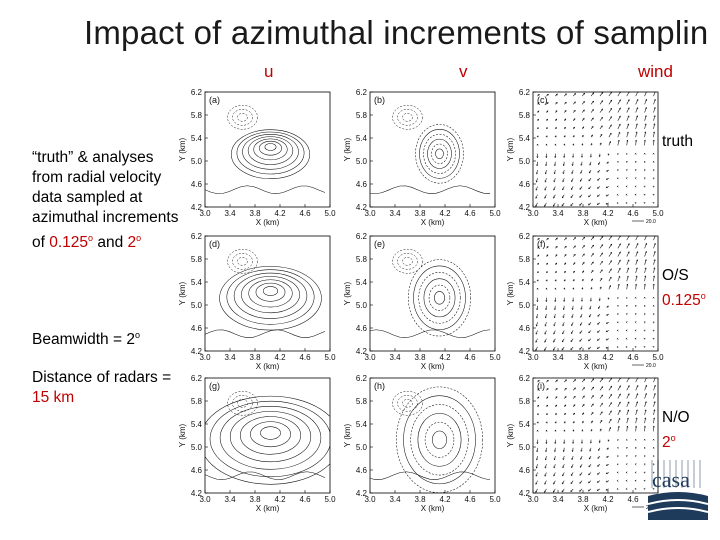 The image size is (720, 540). I want to click on row-label-no-name: N/O, so click(676, 417).